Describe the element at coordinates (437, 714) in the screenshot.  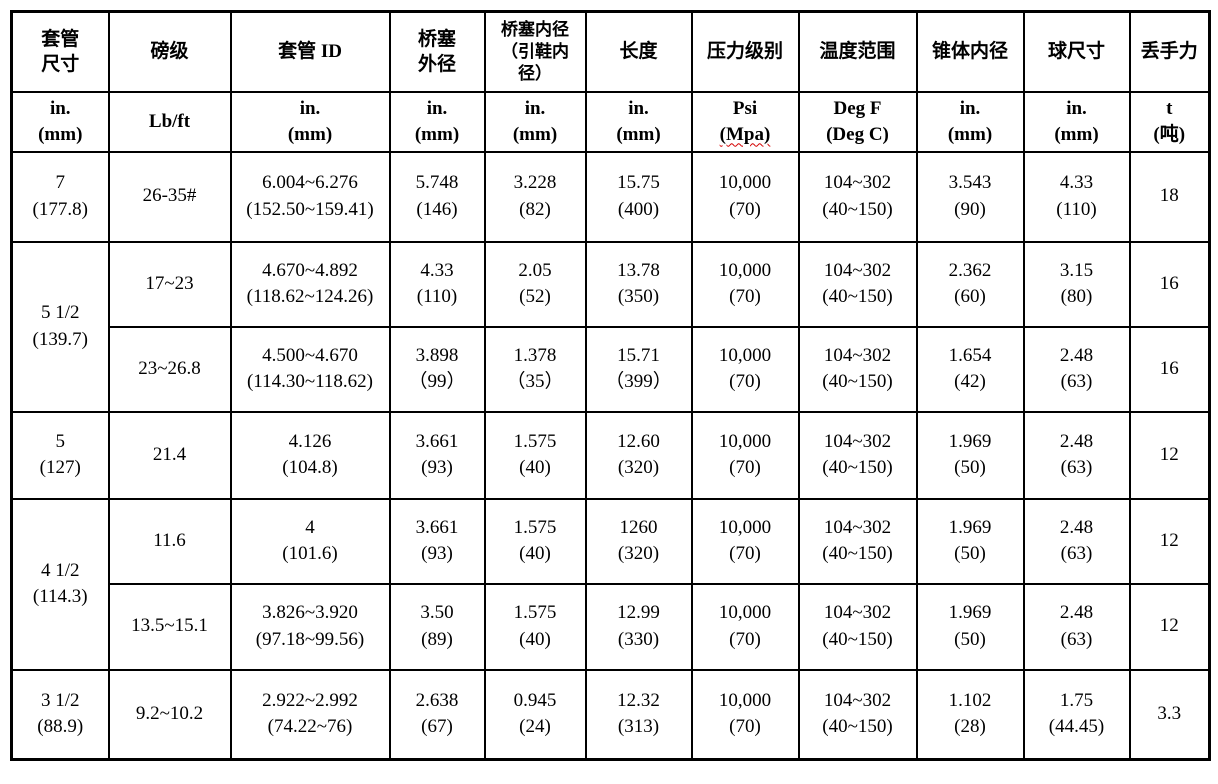
I see `cell-plug-od: 2.638 (67)` at that location.